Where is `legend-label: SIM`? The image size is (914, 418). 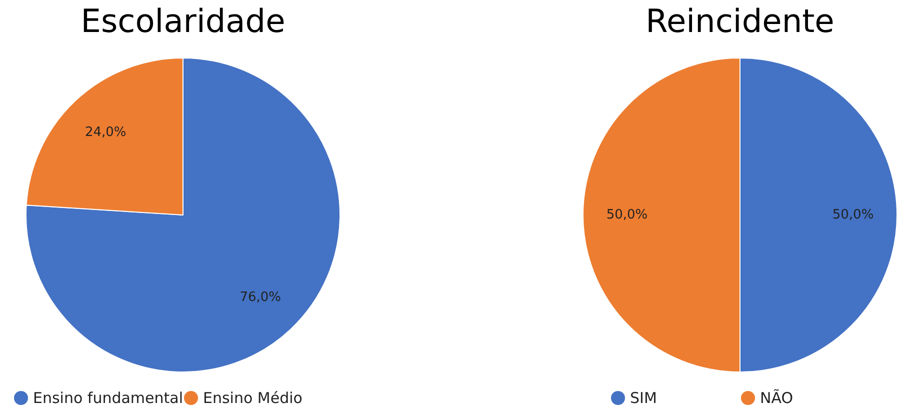
legend-label: SIM is located at coordinates (643, 398).